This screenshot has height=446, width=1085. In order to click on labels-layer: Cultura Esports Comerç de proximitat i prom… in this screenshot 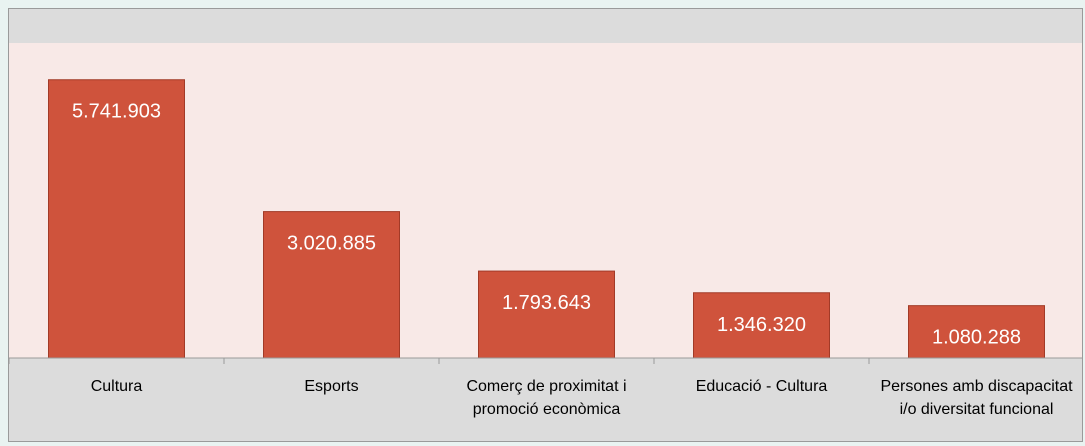, I will do `click(582, 398)`.